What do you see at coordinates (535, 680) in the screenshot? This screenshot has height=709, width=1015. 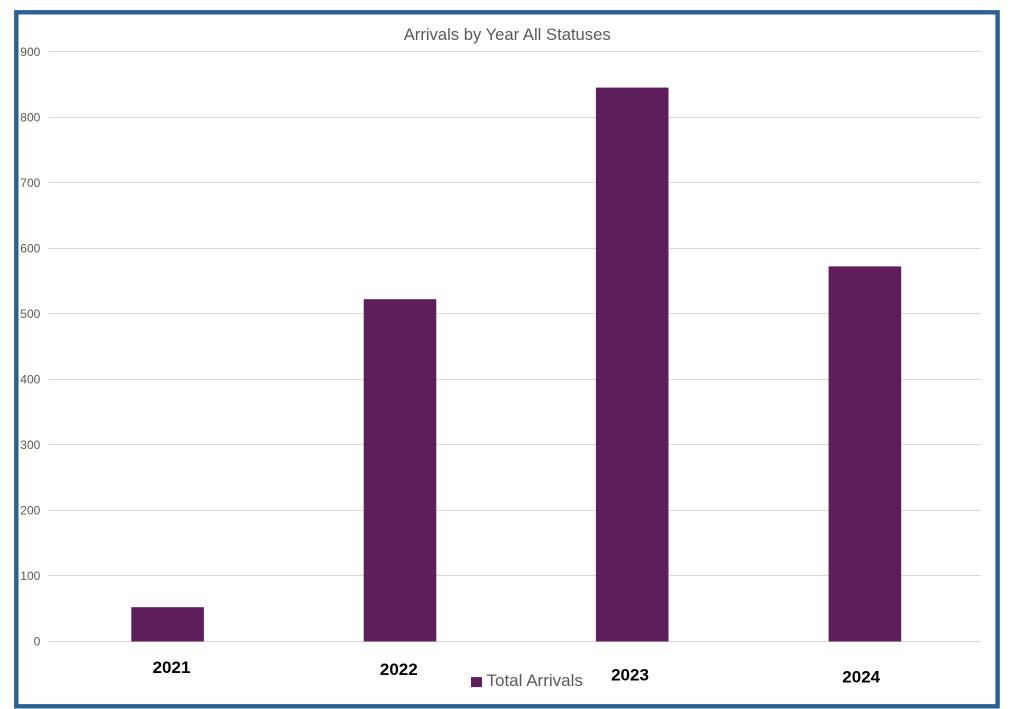 I see `svg-text: Total Arrivals` at bounding box center [535, 680].